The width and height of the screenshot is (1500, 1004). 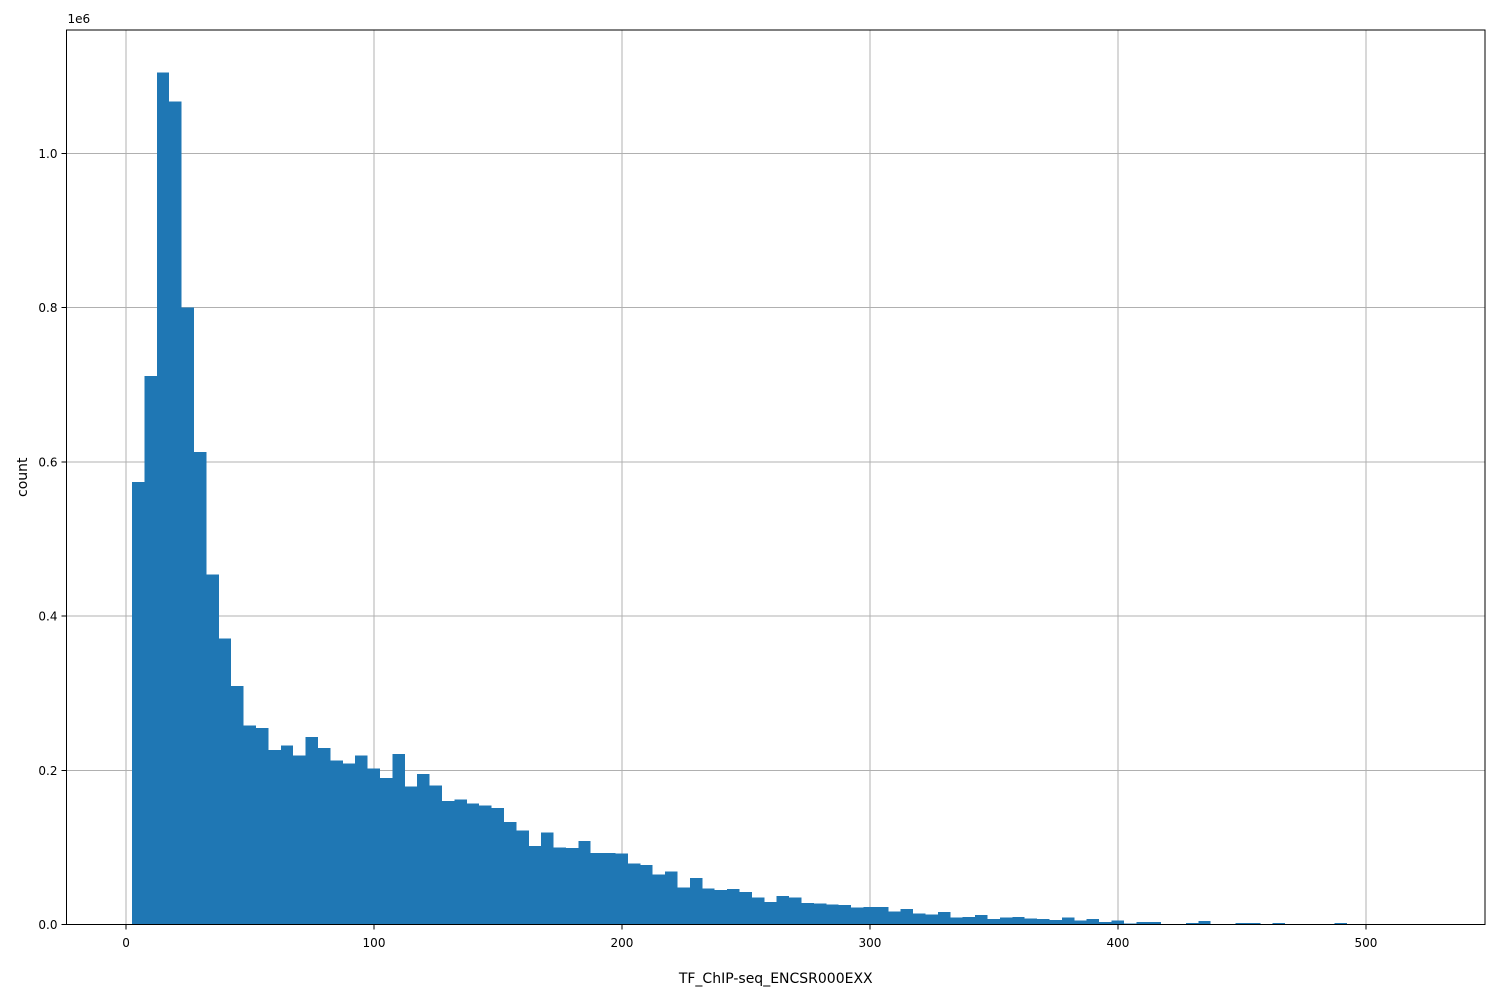 I want to click on y-axis-offset-label: 1e6, so click(x=79, y=19).